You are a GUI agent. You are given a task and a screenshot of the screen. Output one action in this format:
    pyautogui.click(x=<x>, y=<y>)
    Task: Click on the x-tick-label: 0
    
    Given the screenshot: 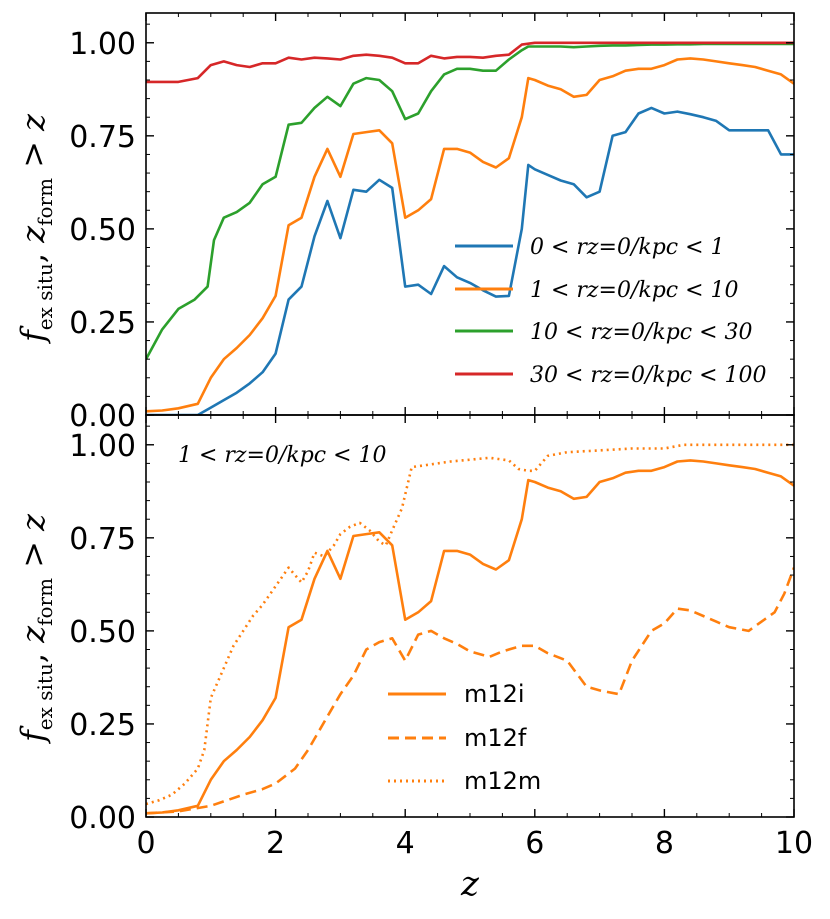 What is the action you would take?
    pyautogui.click(x=145, y=843)
    